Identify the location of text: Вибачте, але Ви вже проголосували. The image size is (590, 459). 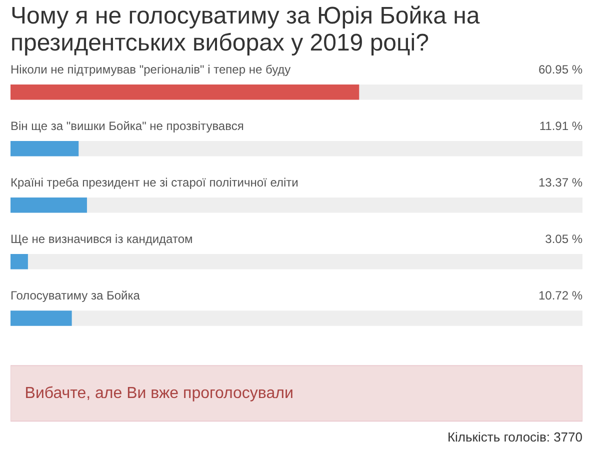
(159, 393).